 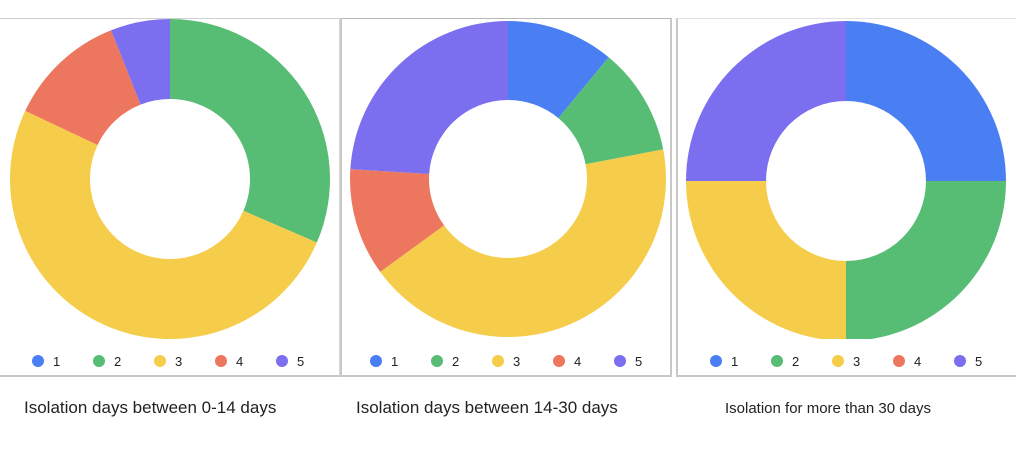 What do you see at coordinates (487, 407) in the screenshot?
I see `chart-caption-14-30-days: Isolation days between 14-30 days` at bounding box center [487, 407].